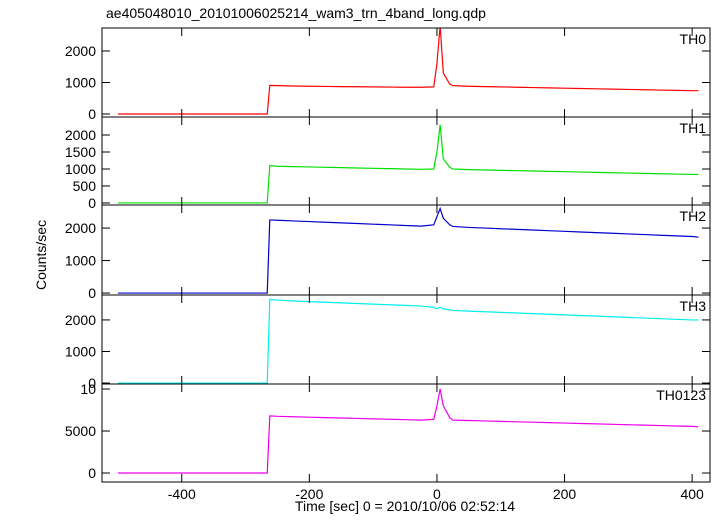 The image size is (717, 521). Describe the element at coordinates (80, 152) in the screenshot. I see `y-tick-label: 1500` at that location.